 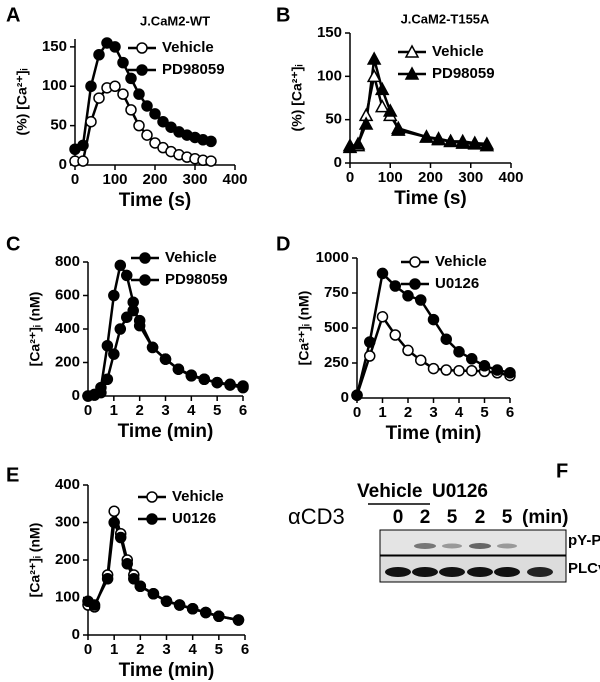 I want to click on lane-label: 5, so click(x=452, y=517).